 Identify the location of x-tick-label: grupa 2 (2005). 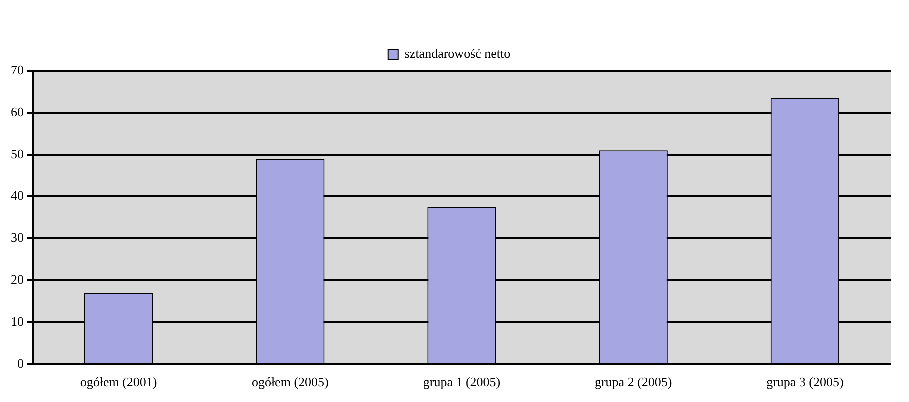
(633, 382).